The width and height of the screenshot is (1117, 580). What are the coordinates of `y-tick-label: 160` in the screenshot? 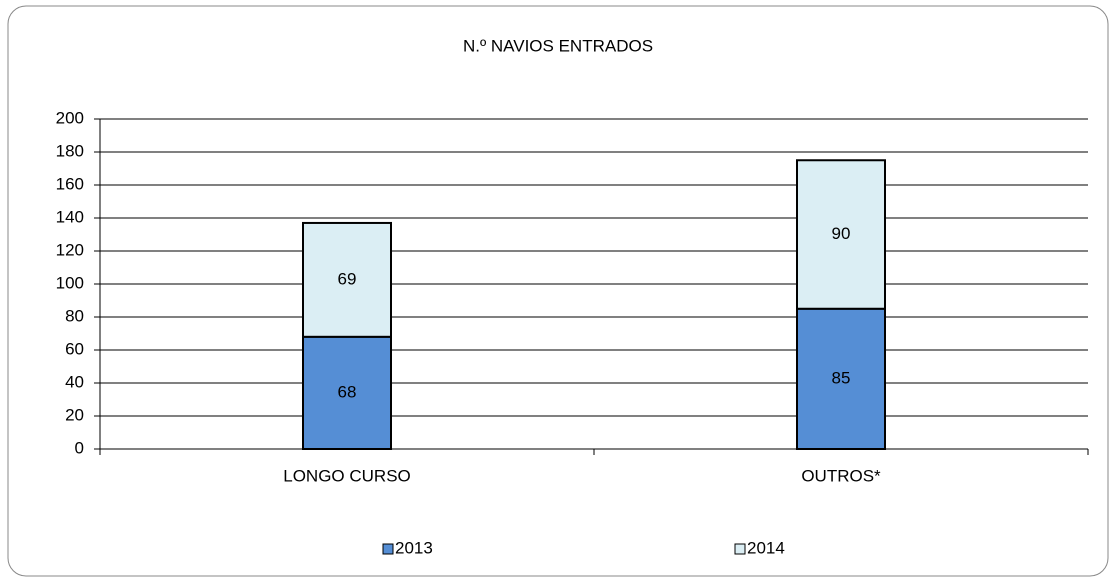 It's located at (70, 183).